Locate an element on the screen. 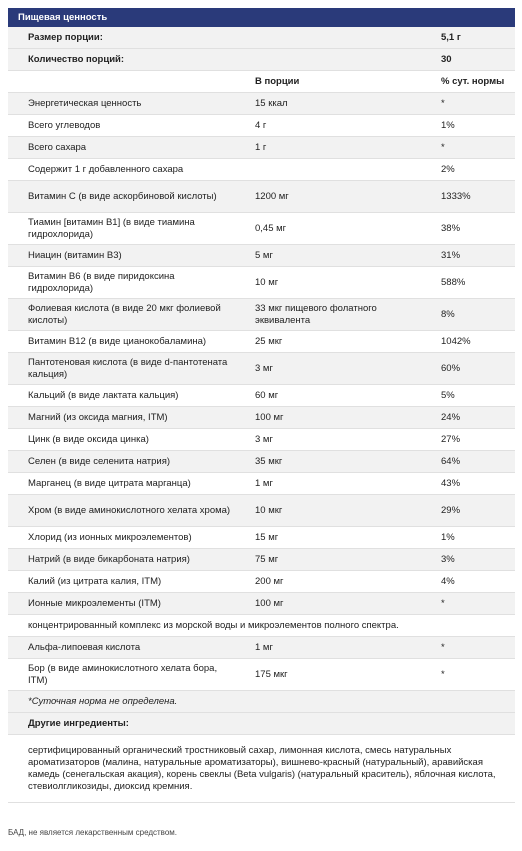 This screenshot has height=851, width=522. nutrient-name: Натрий (в виде бикарбоната натрия) is located at coordinates (109, 559).